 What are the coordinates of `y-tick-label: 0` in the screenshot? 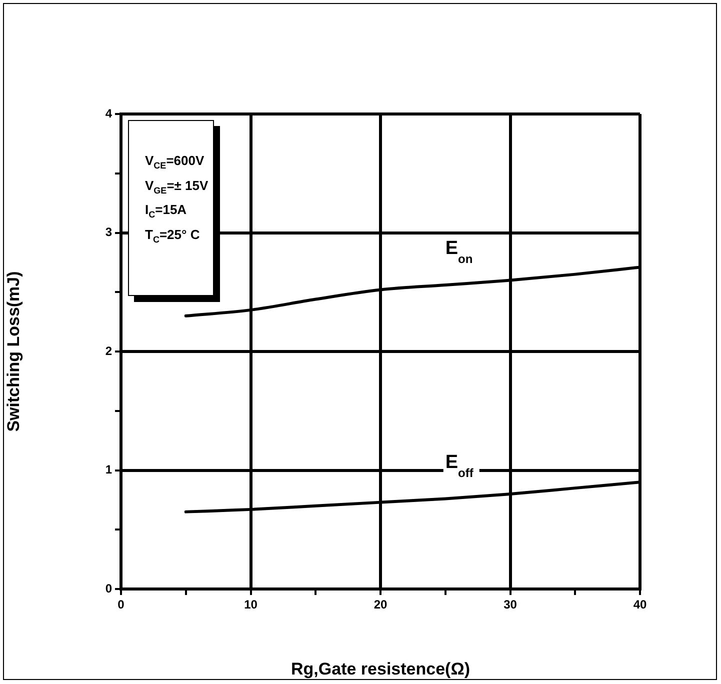 It's located at (108, 588).